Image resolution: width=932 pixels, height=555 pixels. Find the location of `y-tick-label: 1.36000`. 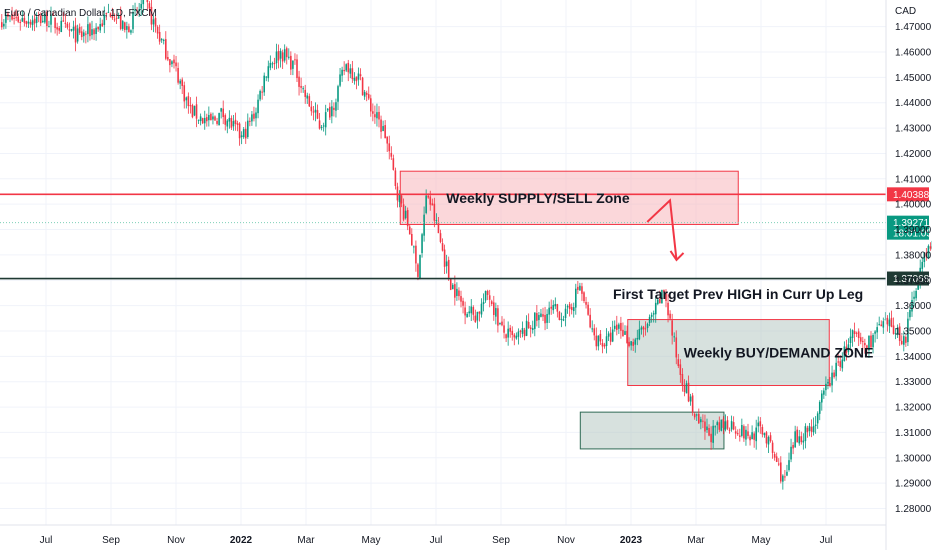

y-tick-label: 1.36000 is located at coordinates (913, 306).